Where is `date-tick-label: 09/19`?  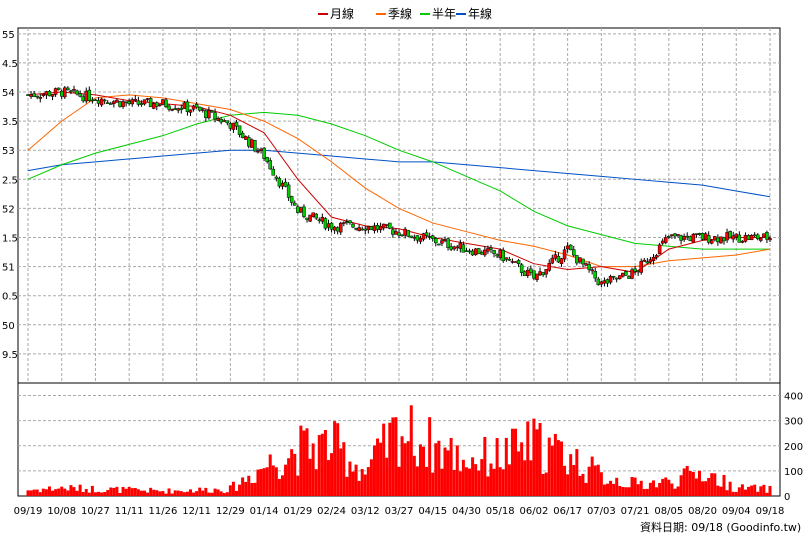 date-tick-label: 09/19 is located at coordinates (28, 511).